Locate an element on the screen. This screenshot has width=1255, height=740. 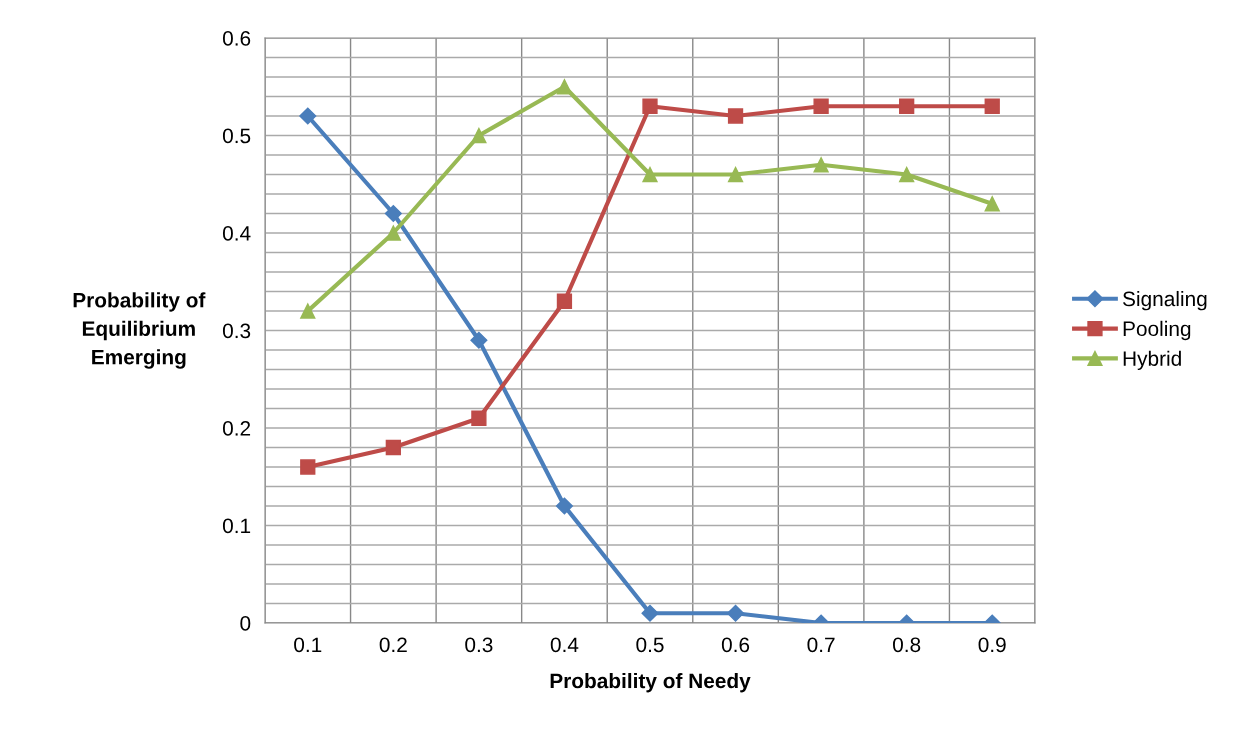
x-tick-label: 0.6 is located at coordinates (735, 645).